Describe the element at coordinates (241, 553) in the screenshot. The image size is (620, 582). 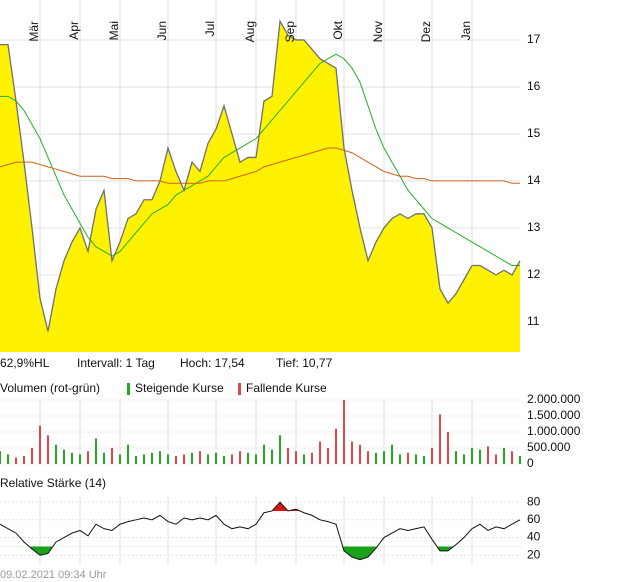
I see `oversold-fill` at that location.